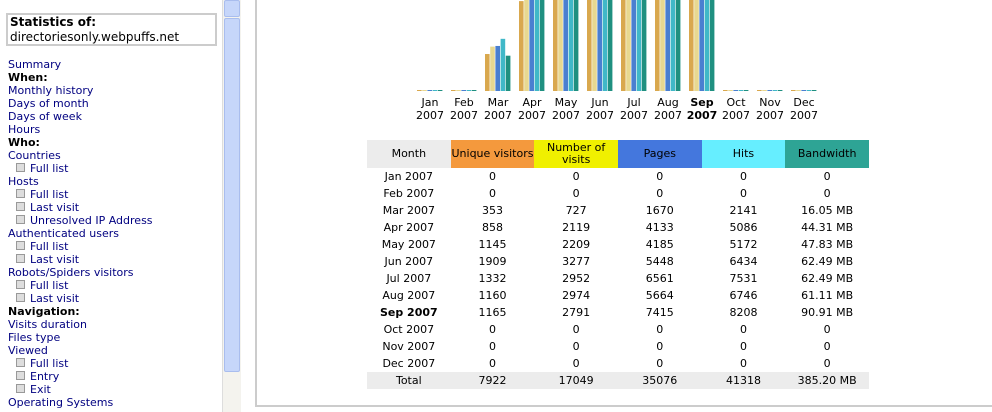  I want to click on value-cell: 47.83 MB, so click(827, 244).